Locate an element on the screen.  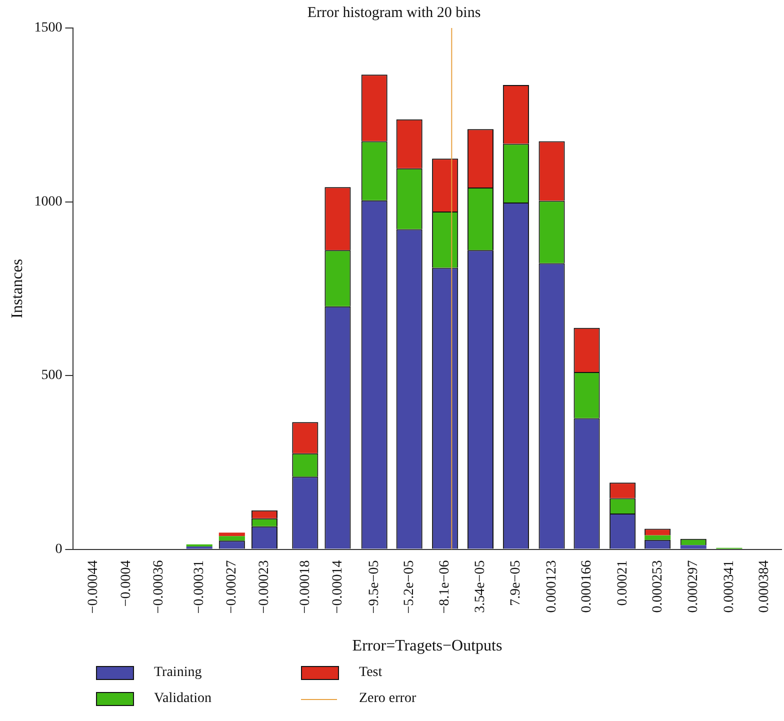
x-tick-label: −8.1e−06 is located at coordinates (445, 587).